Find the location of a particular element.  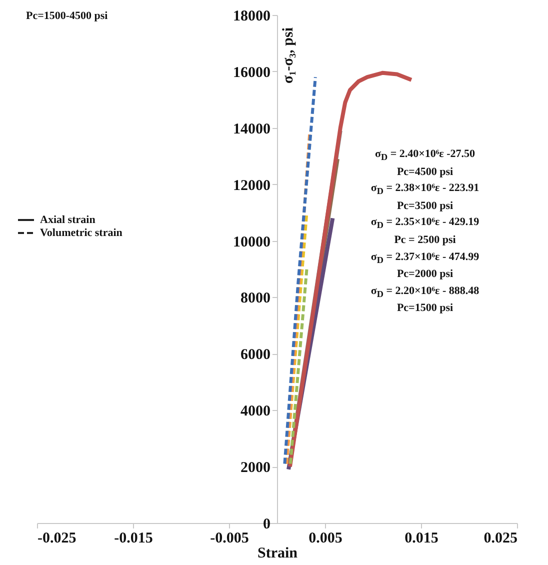

annotation: σ$_{D}$ = 2.40×10⁶ε -27.50 is located at coordinates (425, 155).